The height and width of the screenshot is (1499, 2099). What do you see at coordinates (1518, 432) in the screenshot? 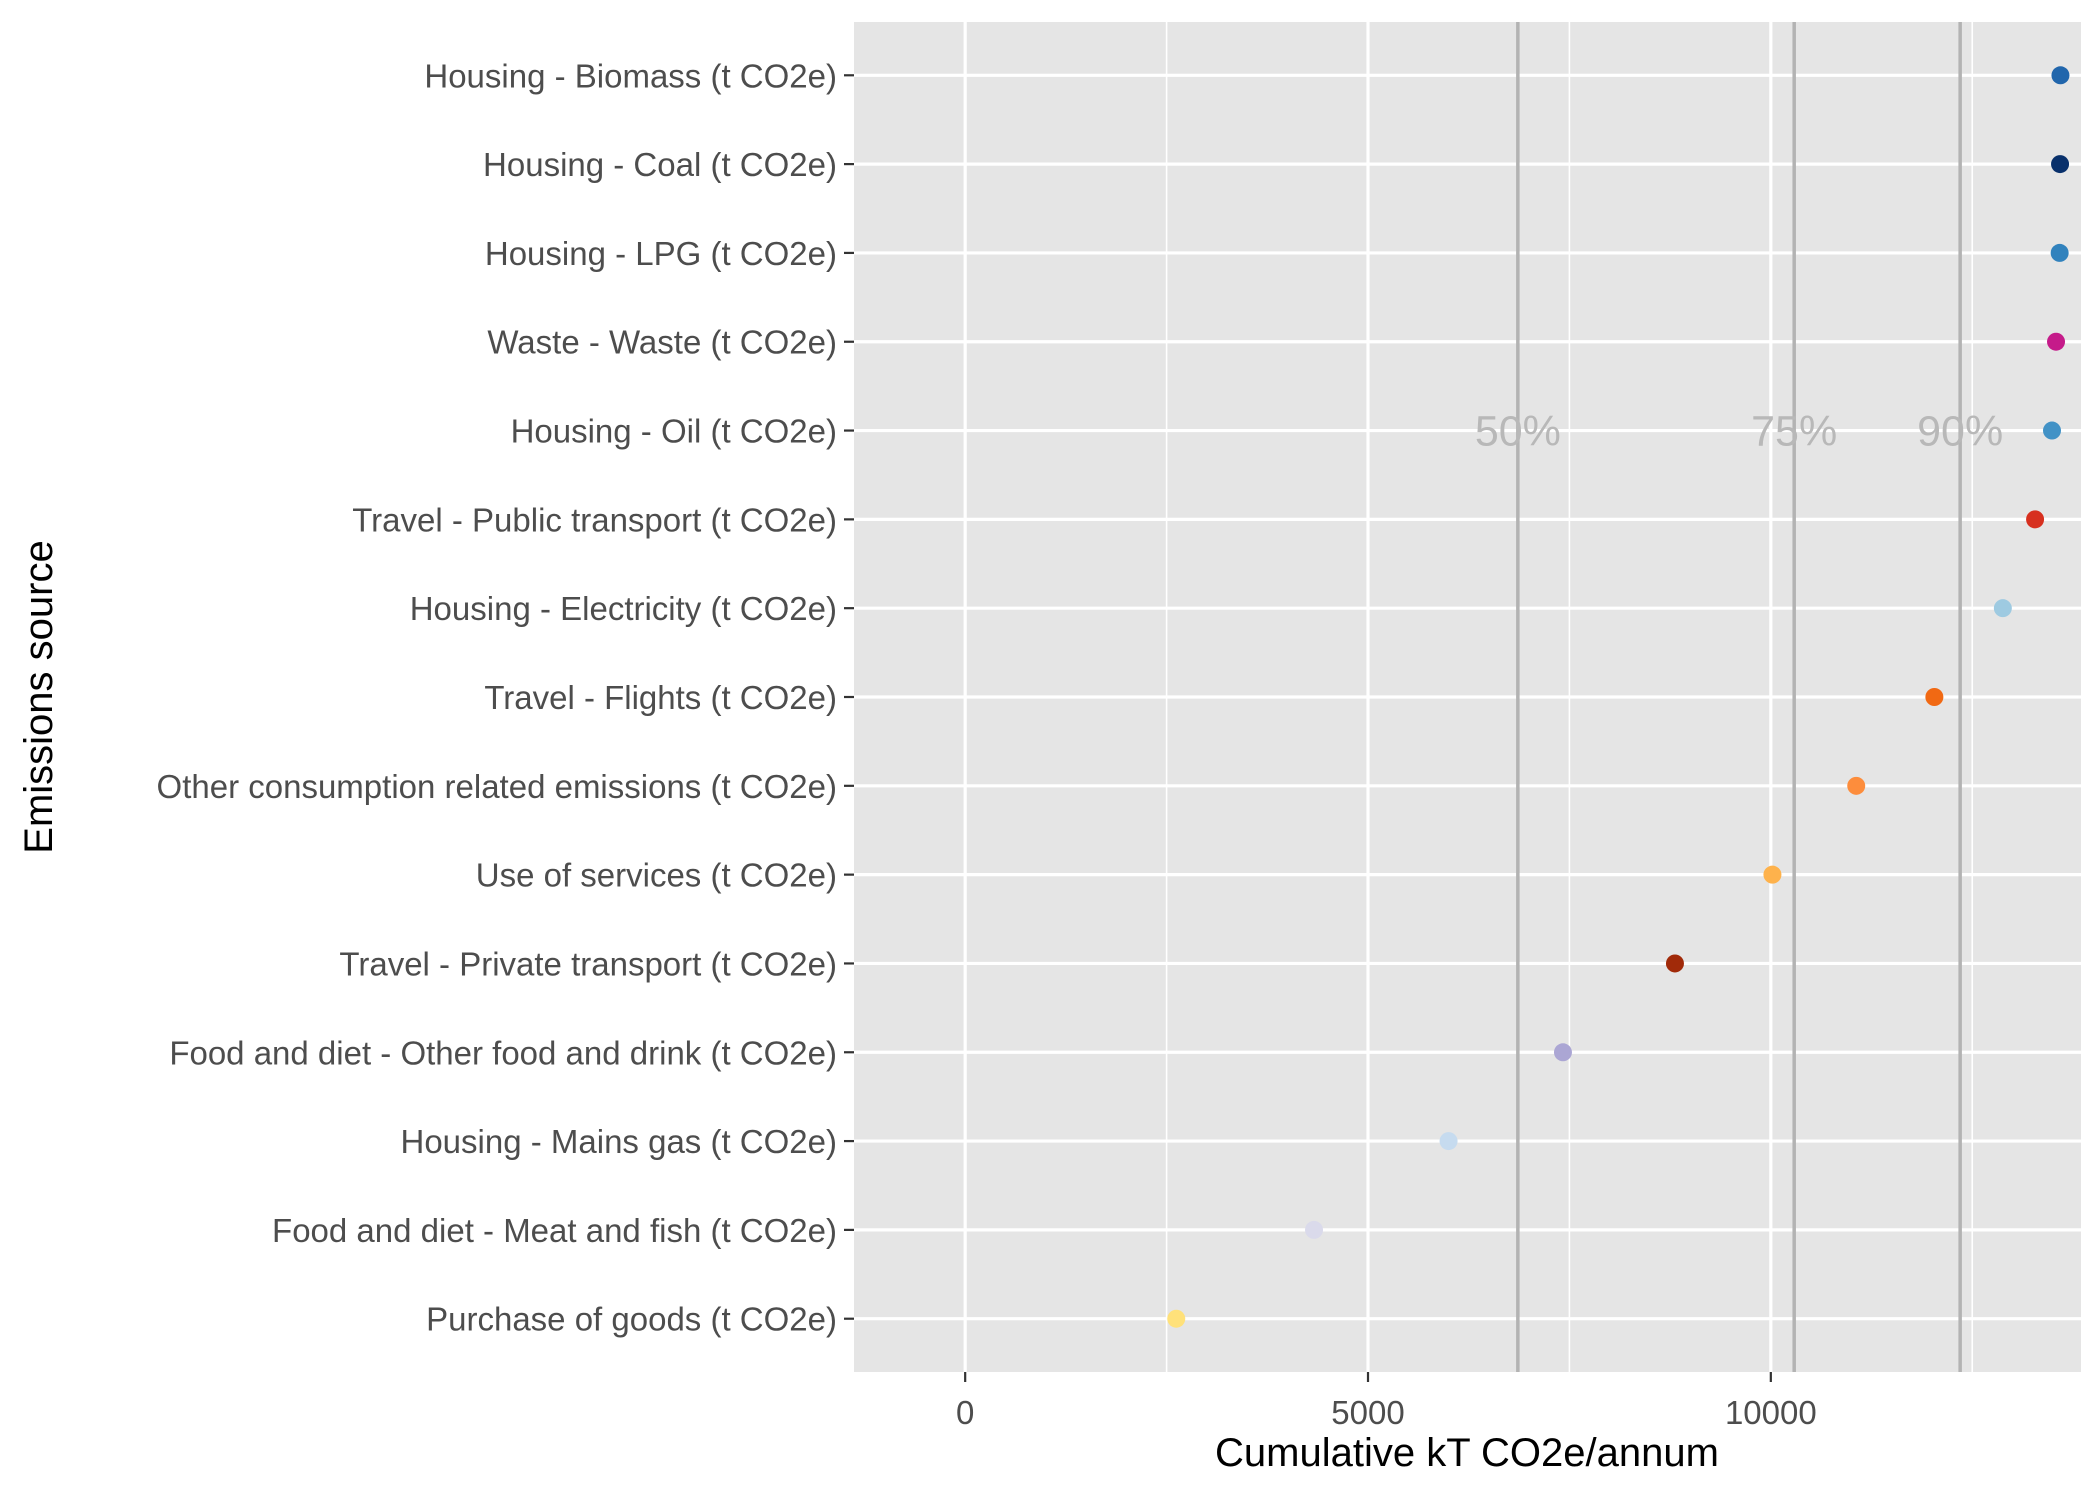
I see `reference-line-label: 50%` at bounding box center [1518, 432].